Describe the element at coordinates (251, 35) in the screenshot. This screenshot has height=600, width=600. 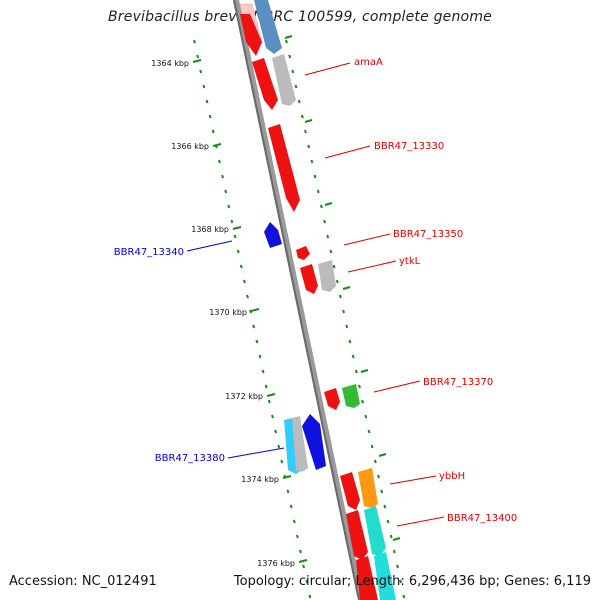
I see `gene-red-top` at that location.